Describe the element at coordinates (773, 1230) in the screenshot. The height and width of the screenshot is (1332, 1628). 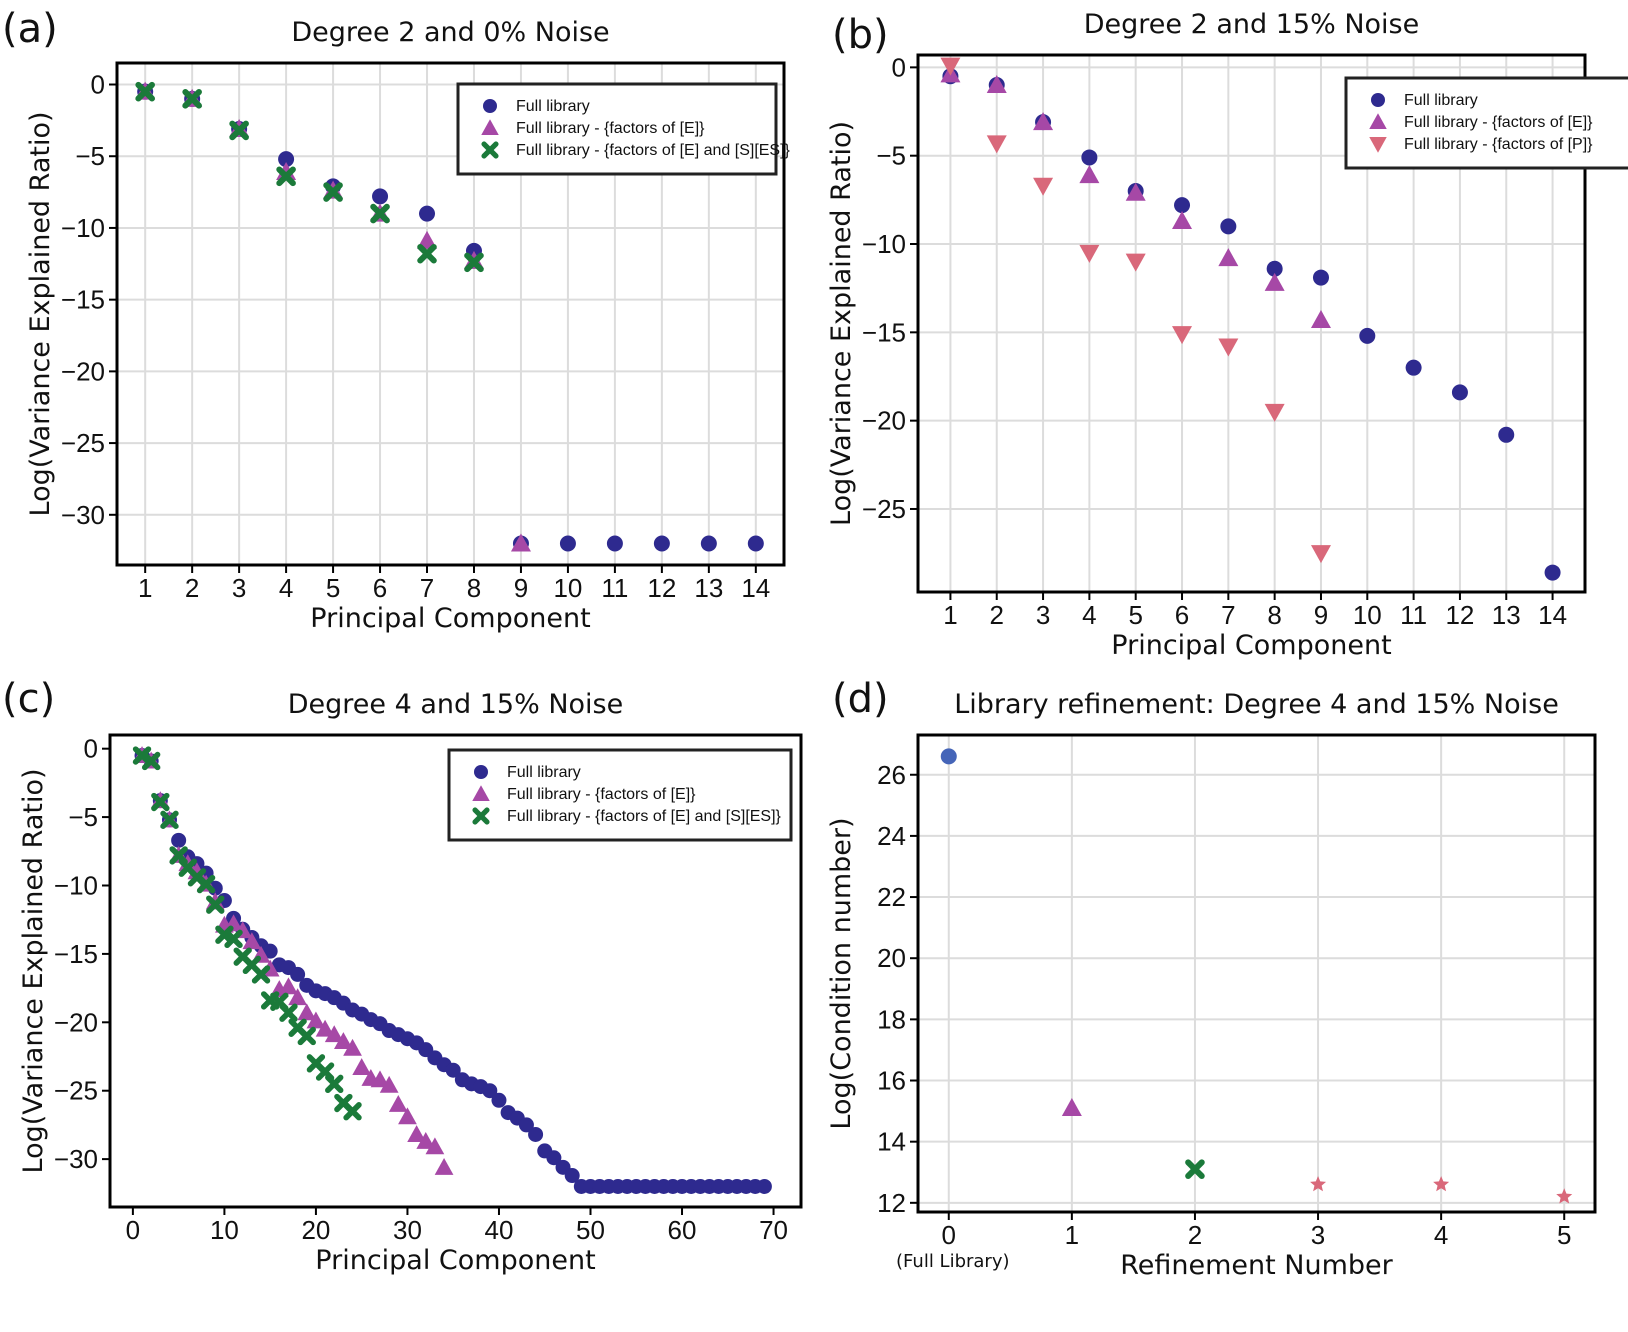
I see `x-tick-label: 70` at that location.